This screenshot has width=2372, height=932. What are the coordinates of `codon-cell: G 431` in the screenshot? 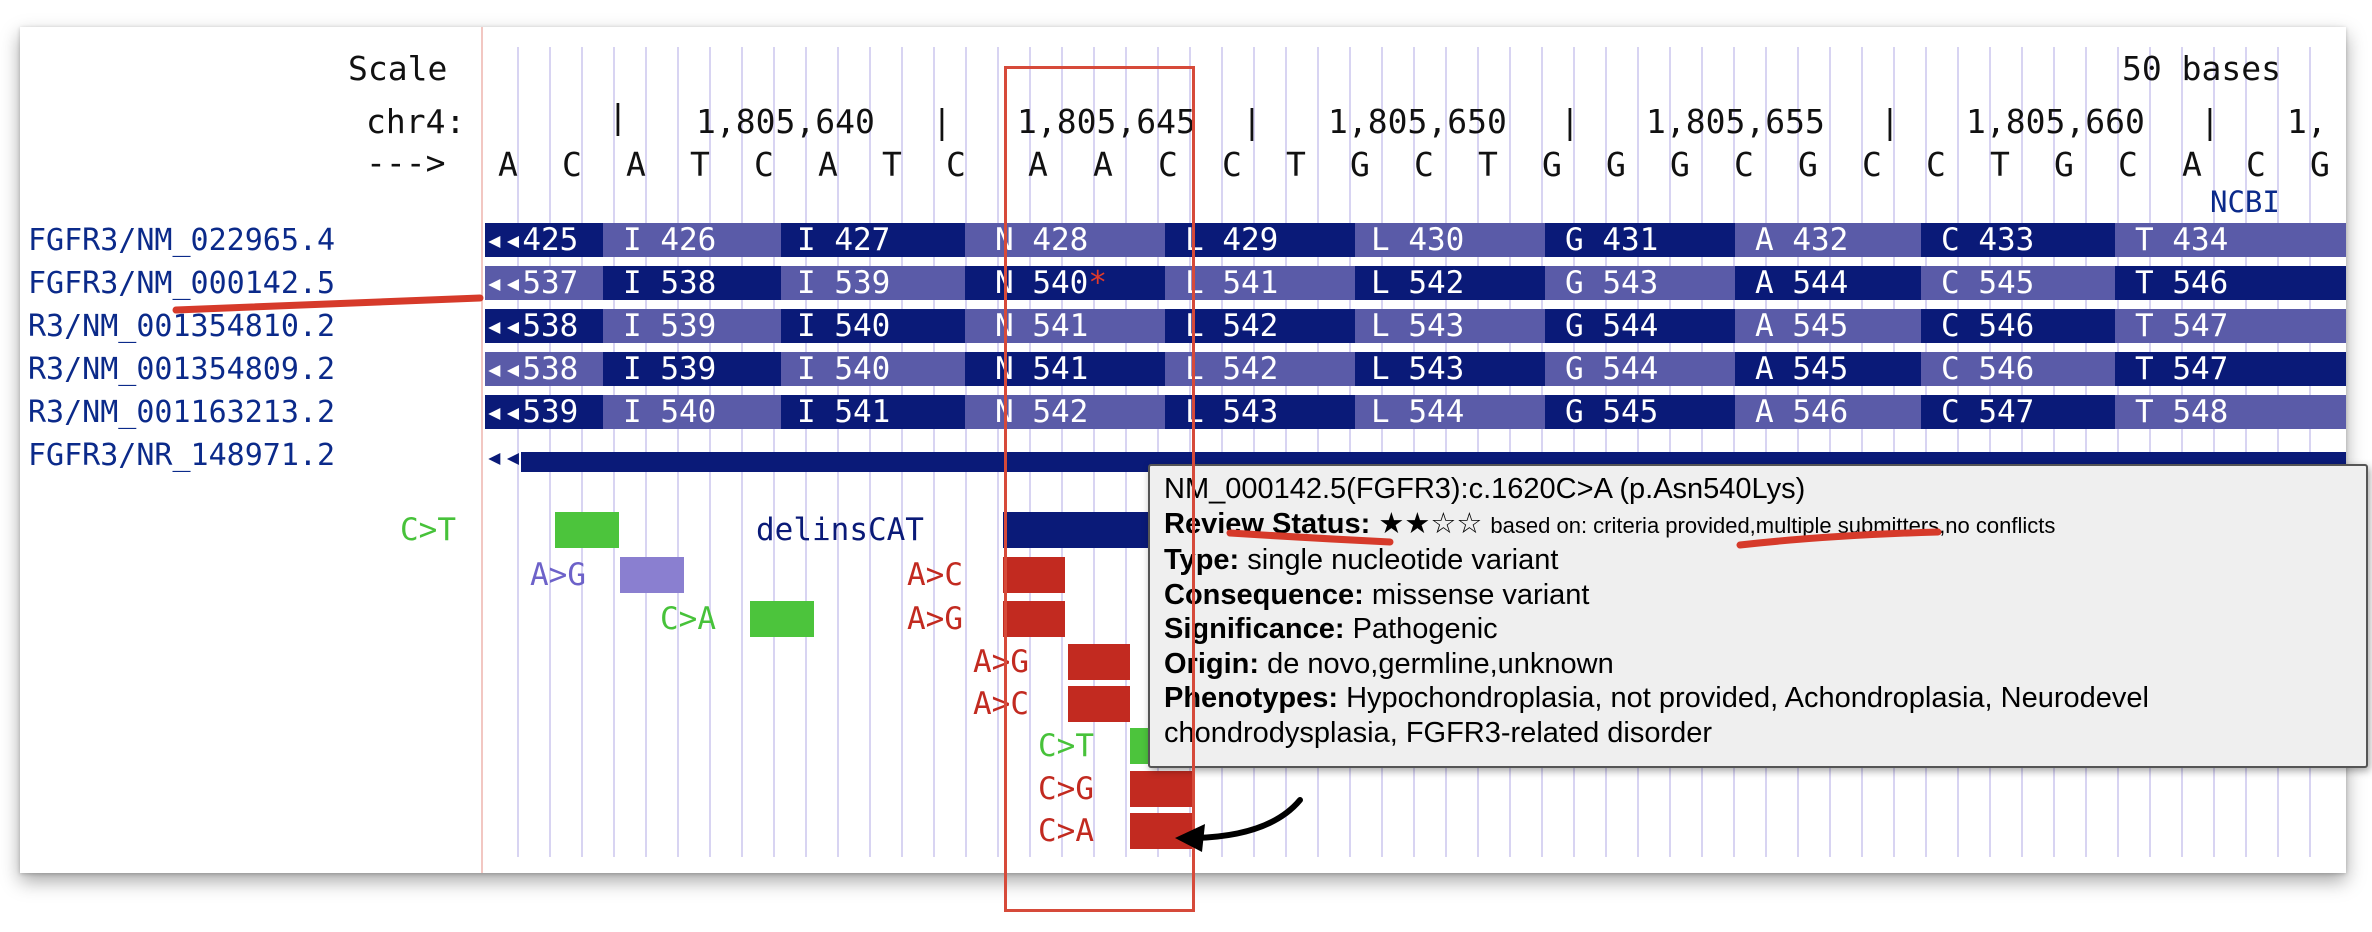 It's located at (1640, 240).